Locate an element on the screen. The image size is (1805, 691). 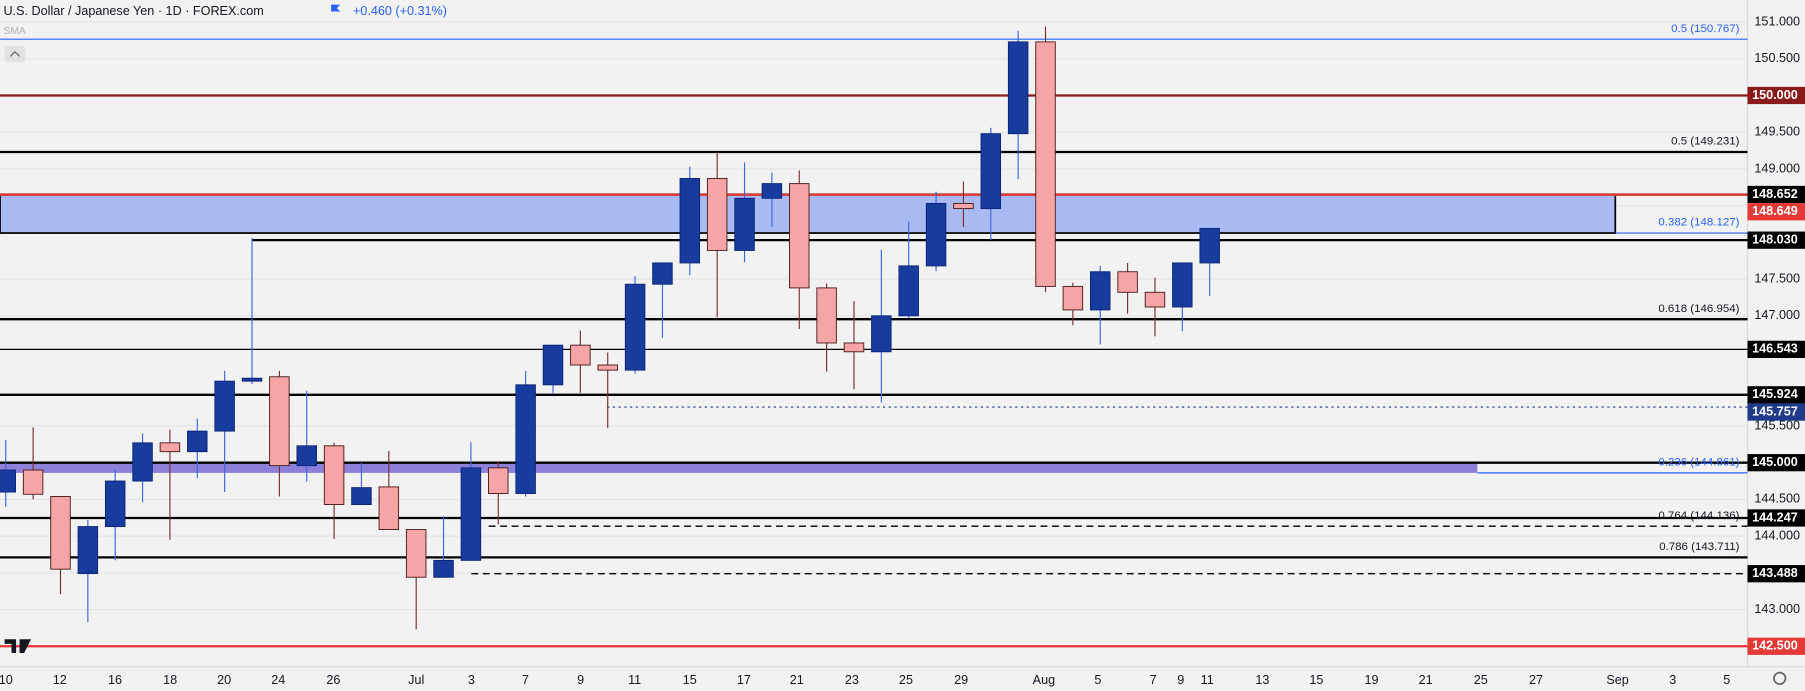
chevron-icon is located at coordinates (14, 53).